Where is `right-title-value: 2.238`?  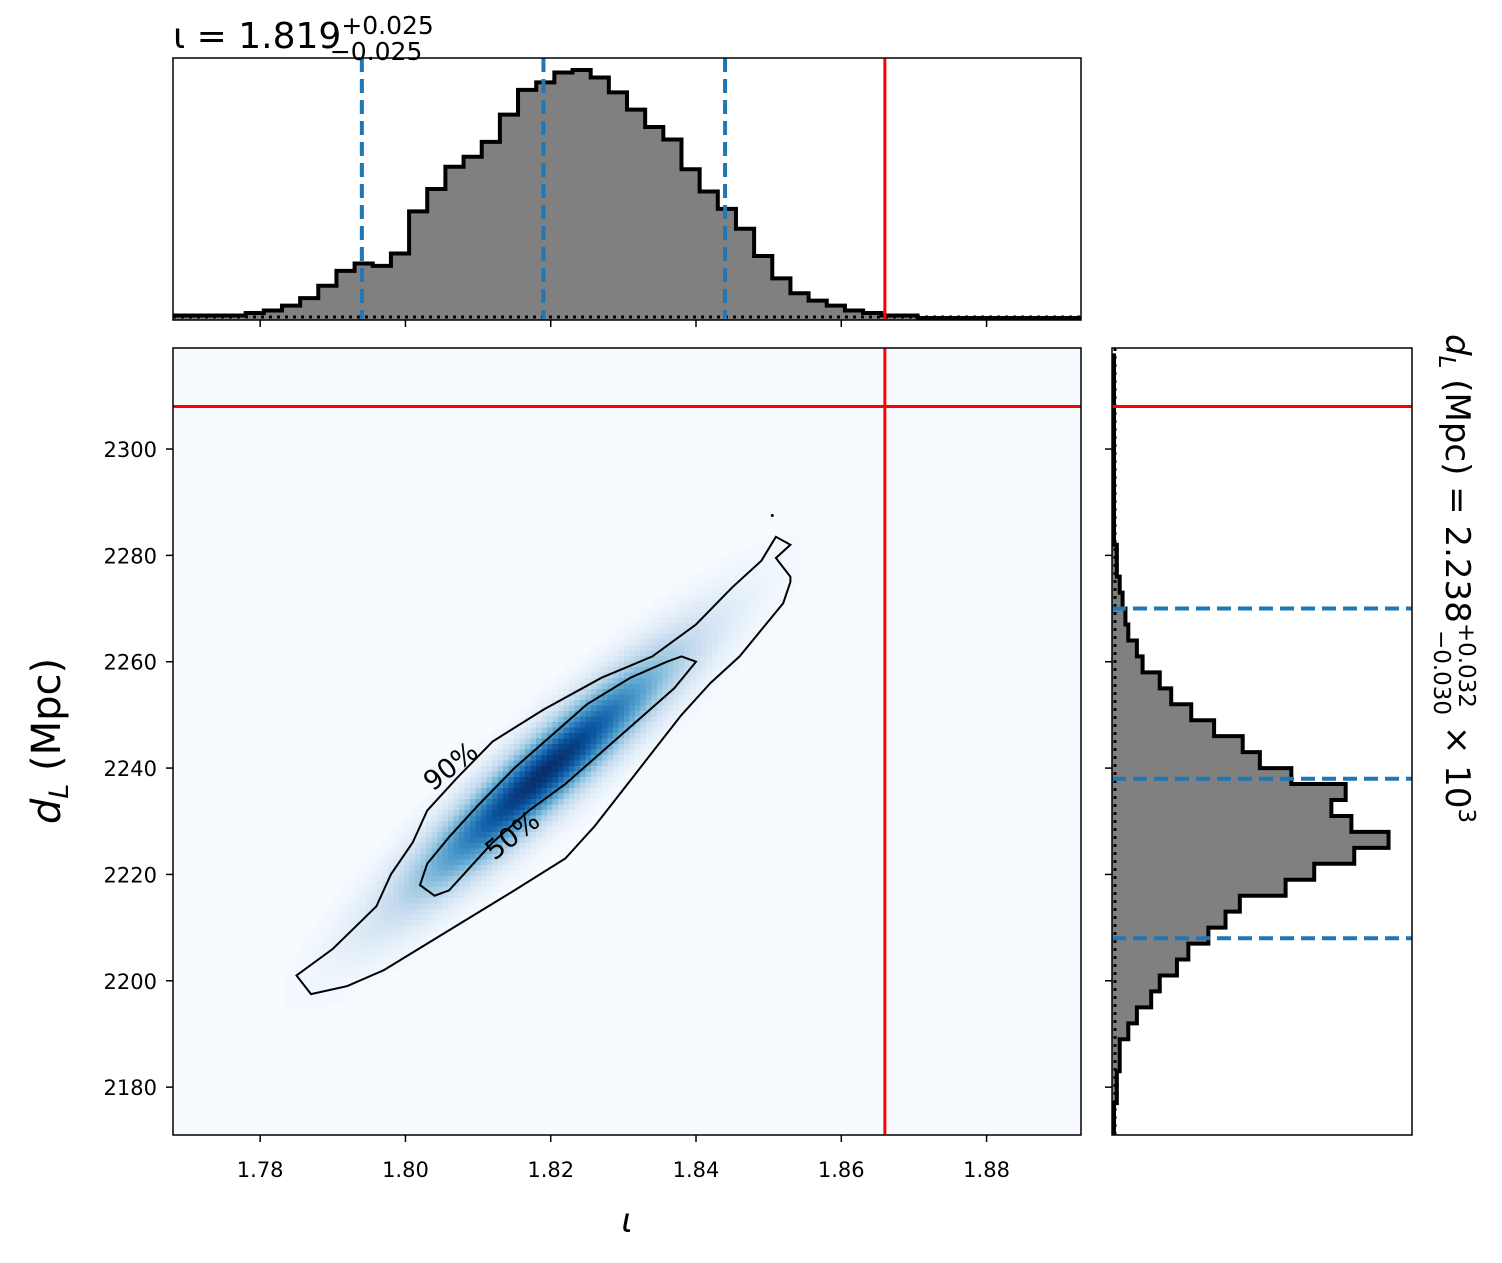 right-title-value: 2.238 is located at coordinates (1457, 573).